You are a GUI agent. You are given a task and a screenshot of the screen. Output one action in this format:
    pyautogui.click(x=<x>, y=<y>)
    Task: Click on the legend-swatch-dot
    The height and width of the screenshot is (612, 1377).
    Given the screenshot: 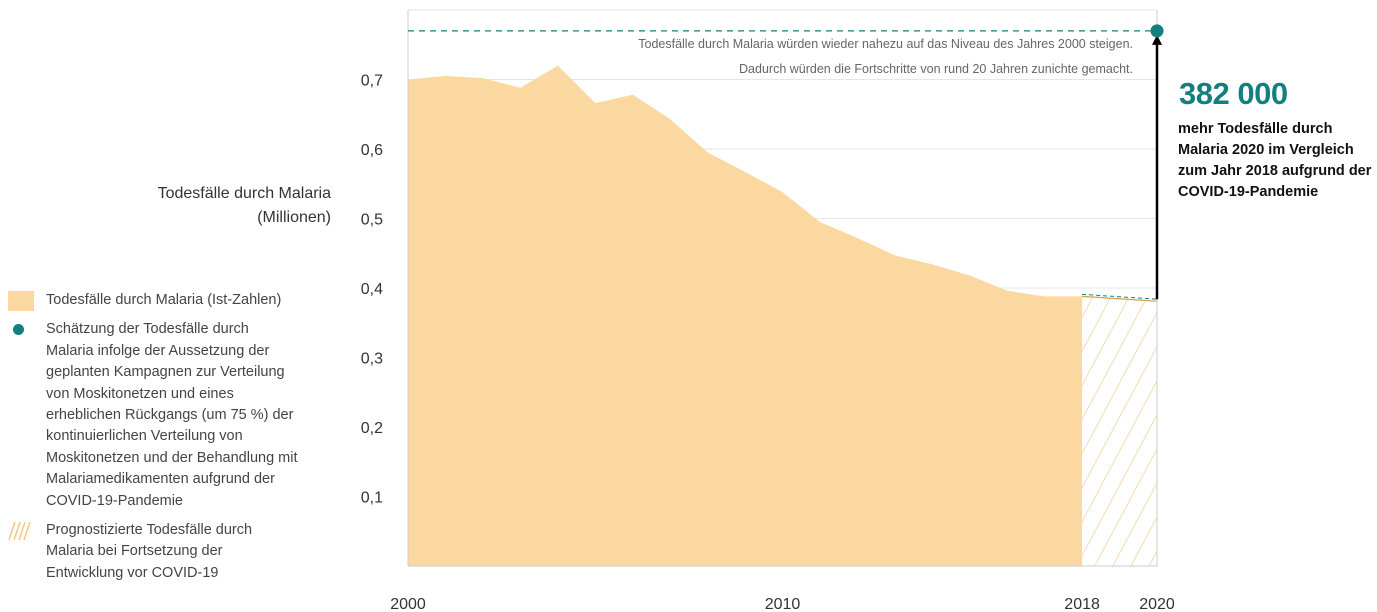 What is the action you would take?
    pyautogui.click(x=18, y=330)
    